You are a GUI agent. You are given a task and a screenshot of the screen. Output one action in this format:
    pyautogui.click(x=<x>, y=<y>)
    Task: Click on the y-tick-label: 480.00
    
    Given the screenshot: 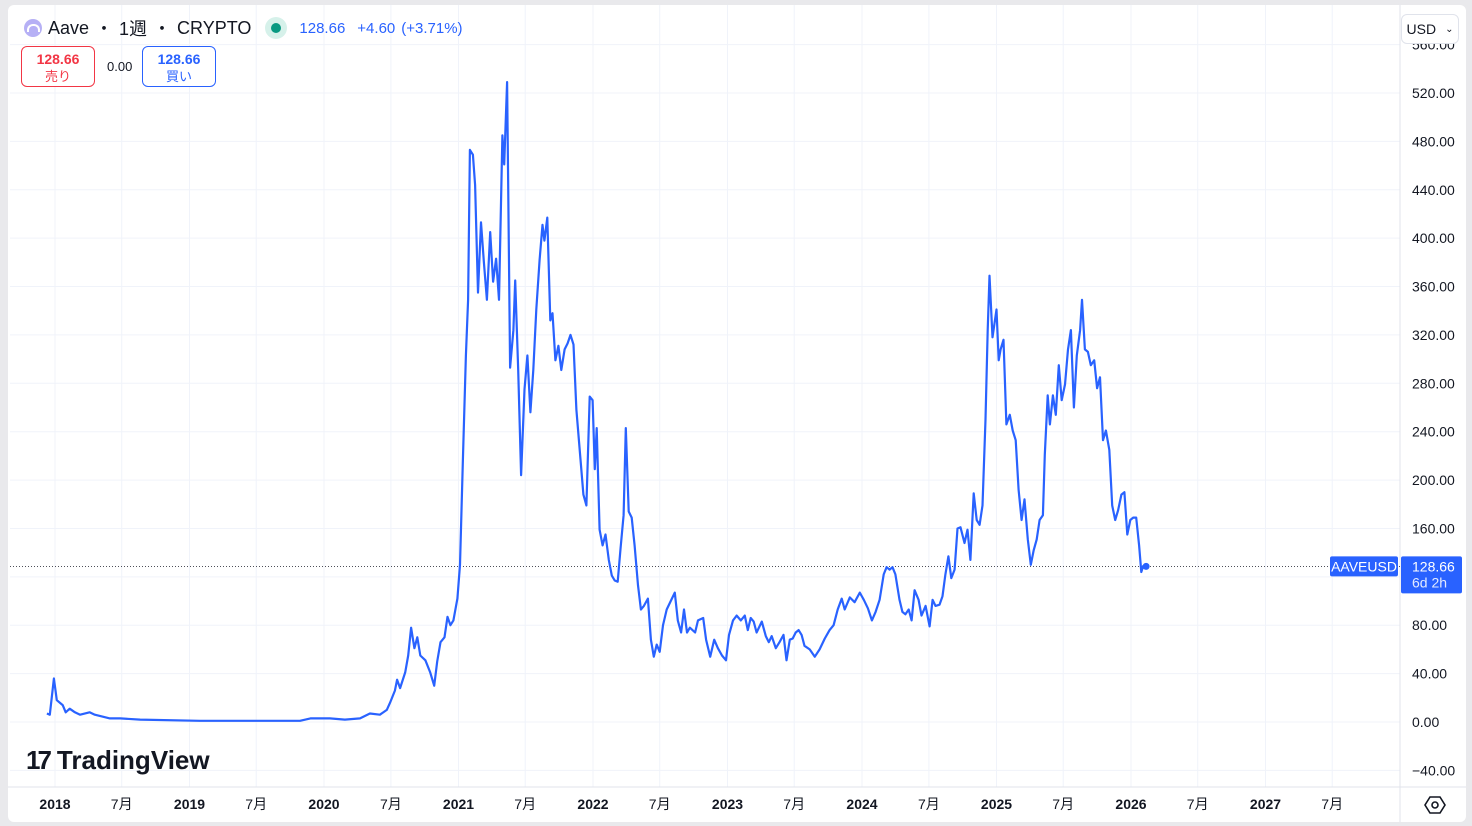 What is the action you would take?
    pyautogui.click(x=1433, y=141)
    